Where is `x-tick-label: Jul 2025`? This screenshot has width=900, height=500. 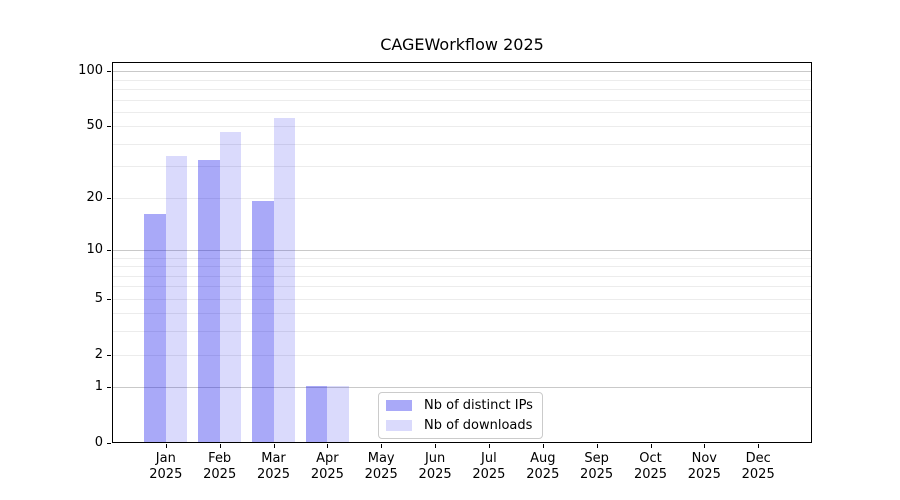
x-tick-label: Jul 2025 is located at coordinates (489, 466).